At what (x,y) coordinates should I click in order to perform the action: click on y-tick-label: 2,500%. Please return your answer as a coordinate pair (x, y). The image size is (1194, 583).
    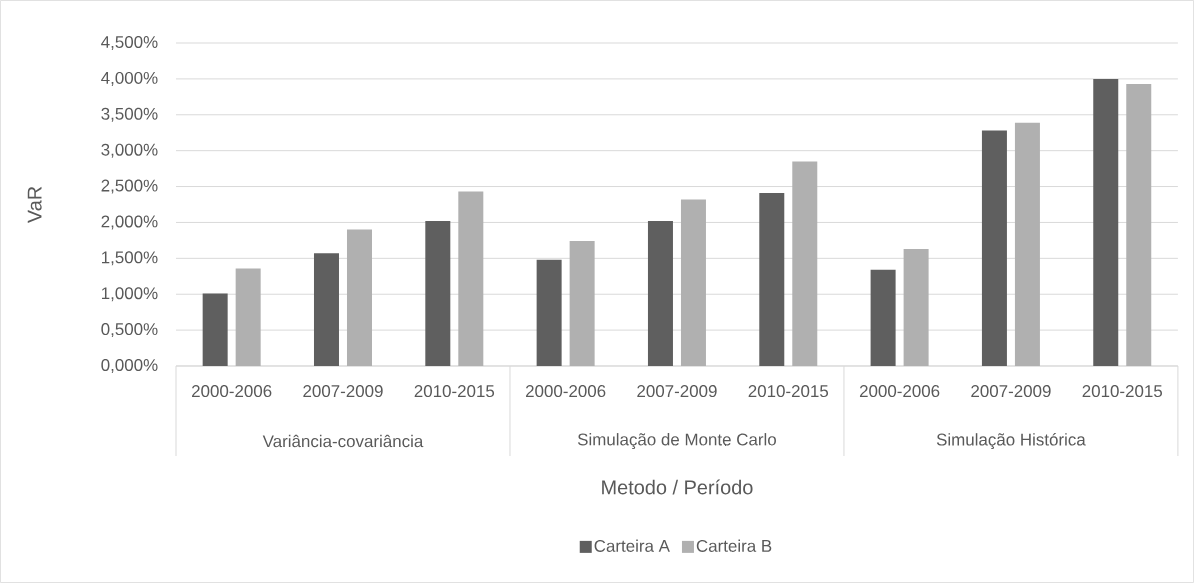
    Looking at the image, I should click on (129, 186).